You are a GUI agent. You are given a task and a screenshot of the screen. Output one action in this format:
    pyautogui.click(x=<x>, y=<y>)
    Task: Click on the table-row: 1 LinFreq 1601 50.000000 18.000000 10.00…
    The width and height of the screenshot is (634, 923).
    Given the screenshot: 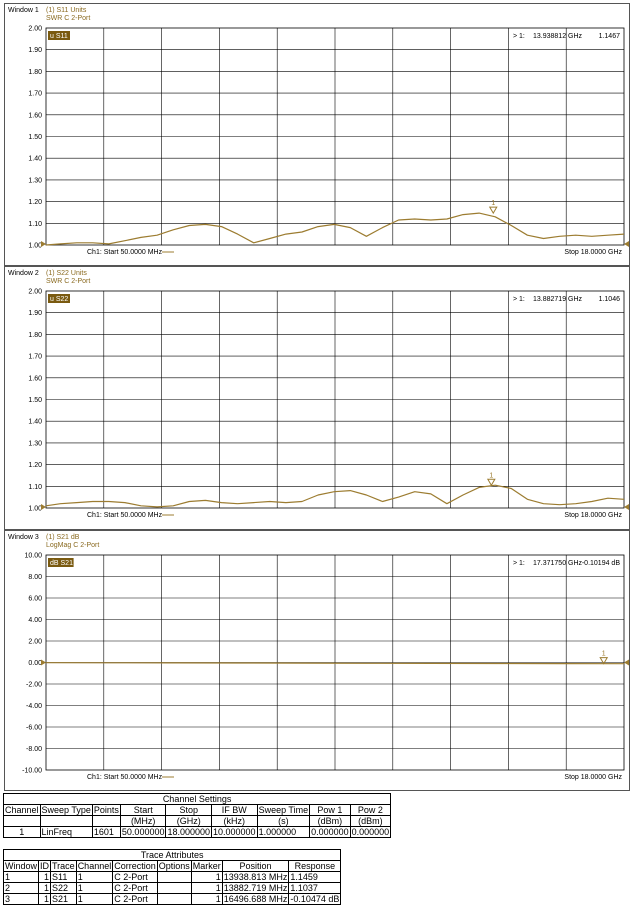 What is the action you would take?
    pyautogui.click(x=197, y=832)
    